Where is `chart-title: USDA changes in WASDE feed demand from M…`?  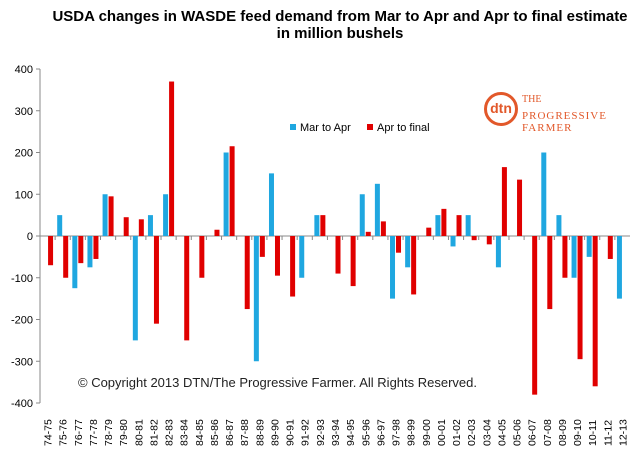 chart-title: USDA changes in WASDE feed demand from M… is located at coordinates (340, 25).